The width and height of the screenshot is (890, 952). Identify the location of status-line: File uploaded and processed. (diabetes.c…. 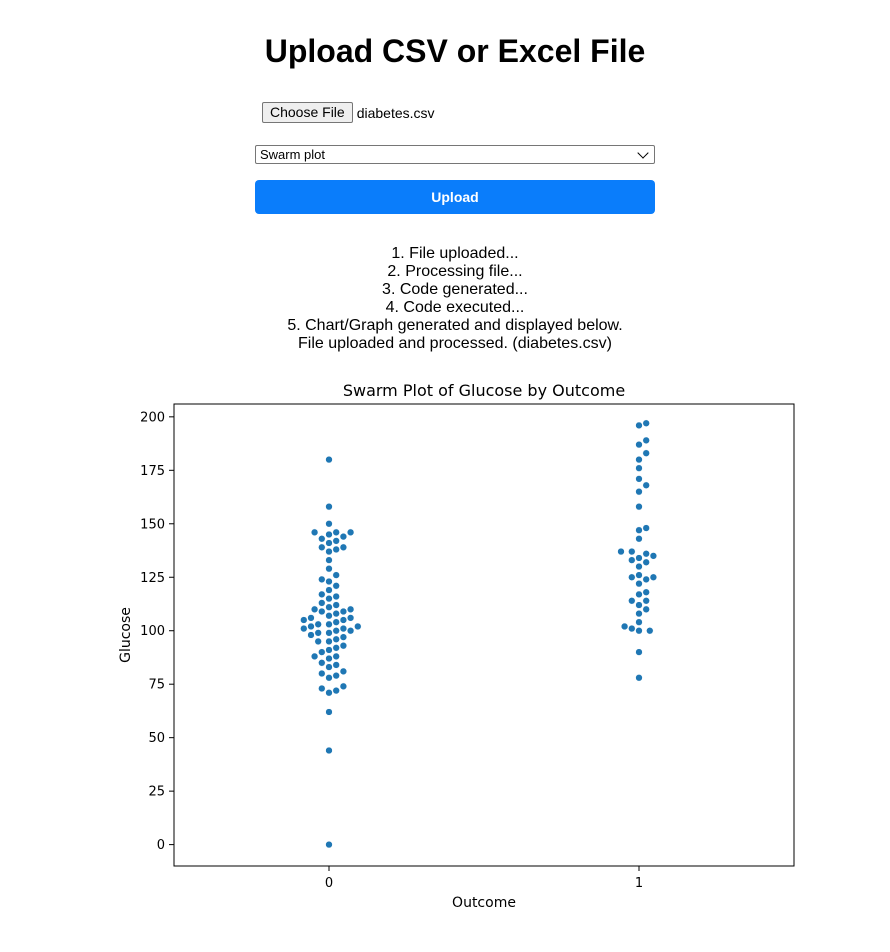
(455, 343).